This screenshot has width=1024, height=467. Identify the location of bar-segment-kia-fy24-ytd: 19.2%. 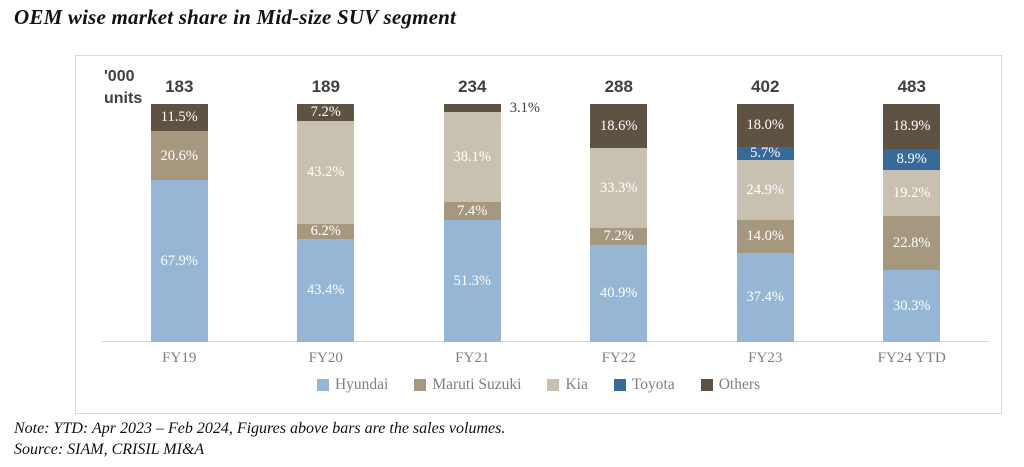
(912, 192).